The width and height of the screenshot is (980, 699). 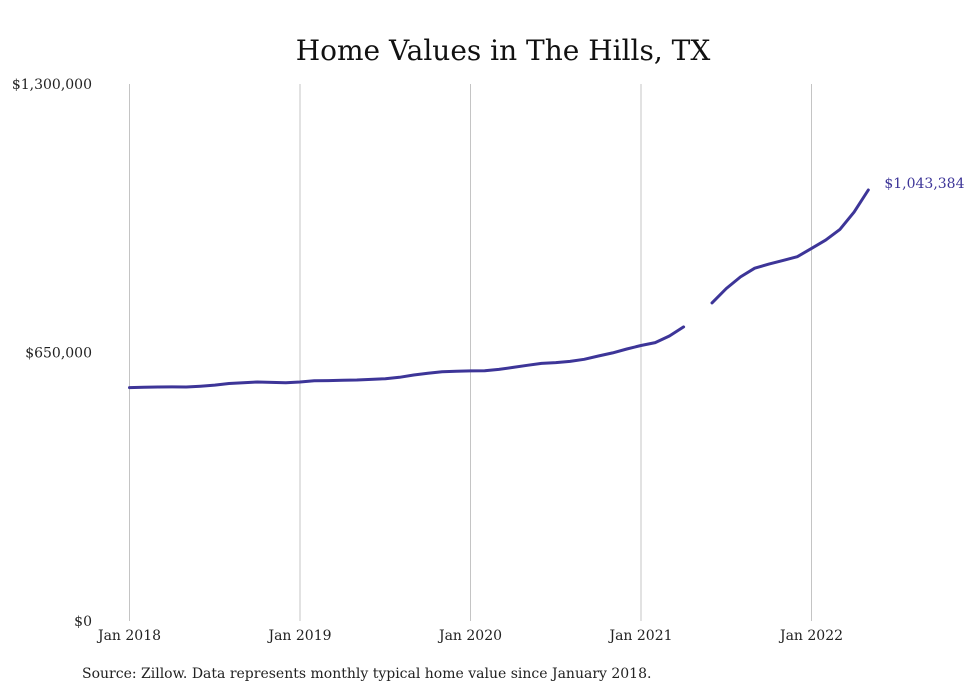 What do you see at coordinates (298, 636) in the screenshot?
I see `x-tick-label: Jan 2019` at bounding box center [298, 636].